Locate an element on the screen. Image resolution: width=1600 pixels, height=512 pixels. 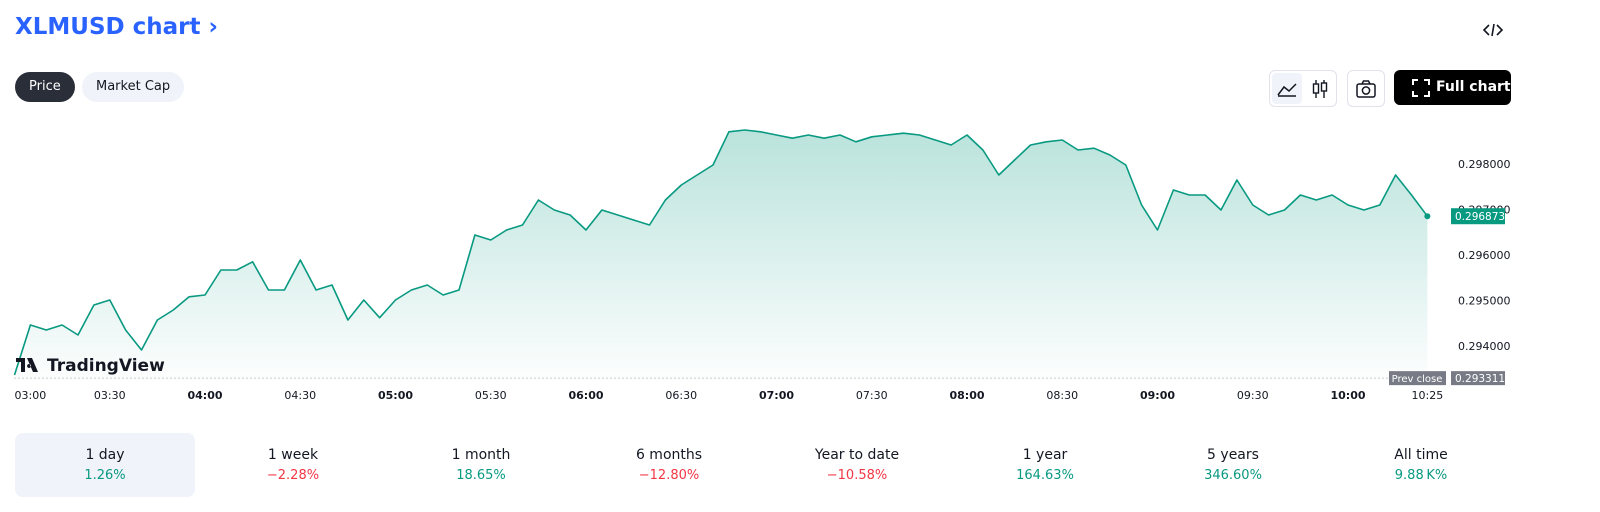
x-tick-label: 09:30 is located at coordinates (1253, 395).